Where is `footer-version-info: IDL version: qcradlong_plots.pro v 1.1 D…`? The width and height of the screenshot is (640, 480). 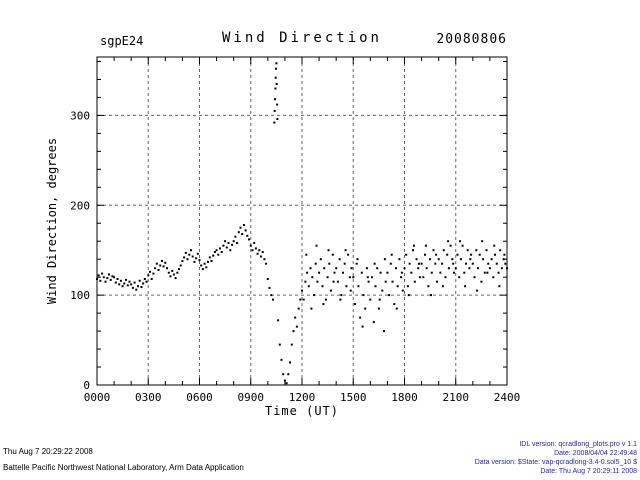
footer-version-info: IDL version: qcradlong_plots.pro v 1.1 D… is located at coordinates (556, 458).